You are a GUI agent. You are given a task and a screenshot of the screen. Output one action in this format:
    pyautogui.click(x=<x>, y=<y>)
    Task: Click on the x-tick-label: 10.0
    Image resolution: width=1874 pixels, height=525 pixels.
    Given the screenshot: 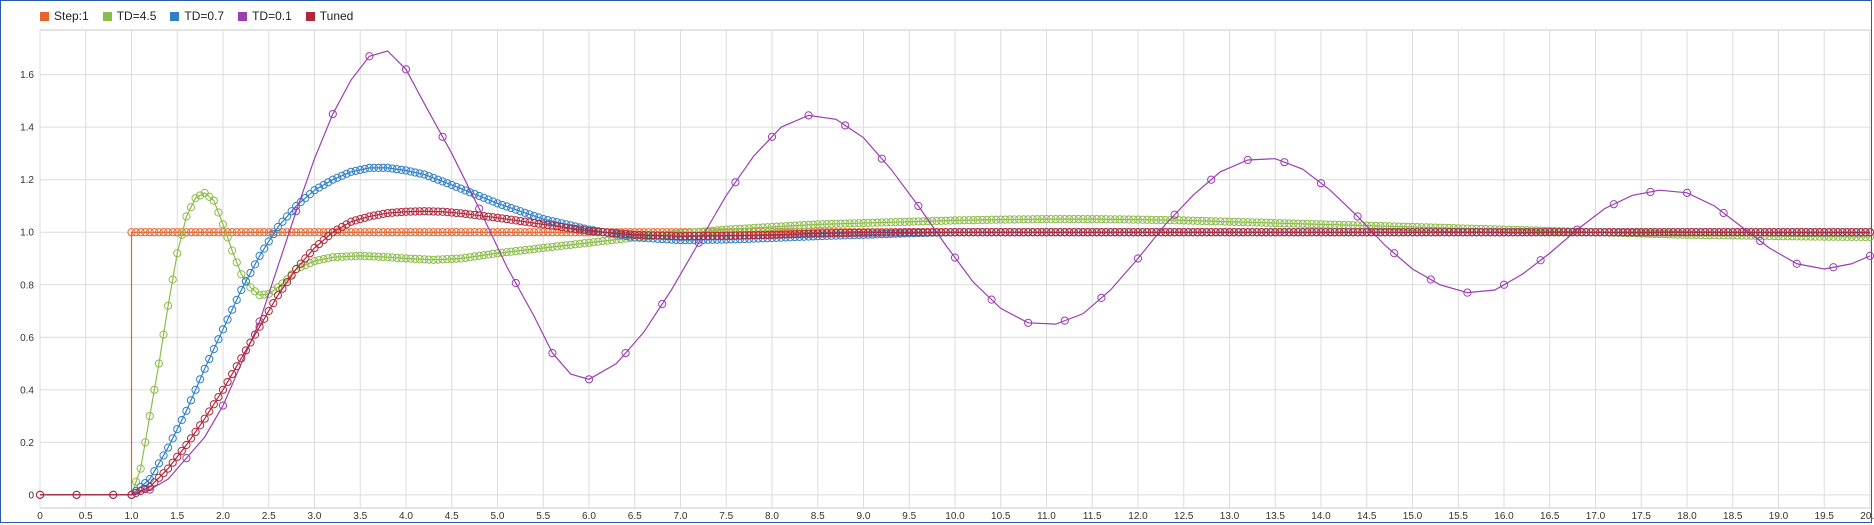 What is the action you would take?
    pyautogui.click(x=955, y=516)
    